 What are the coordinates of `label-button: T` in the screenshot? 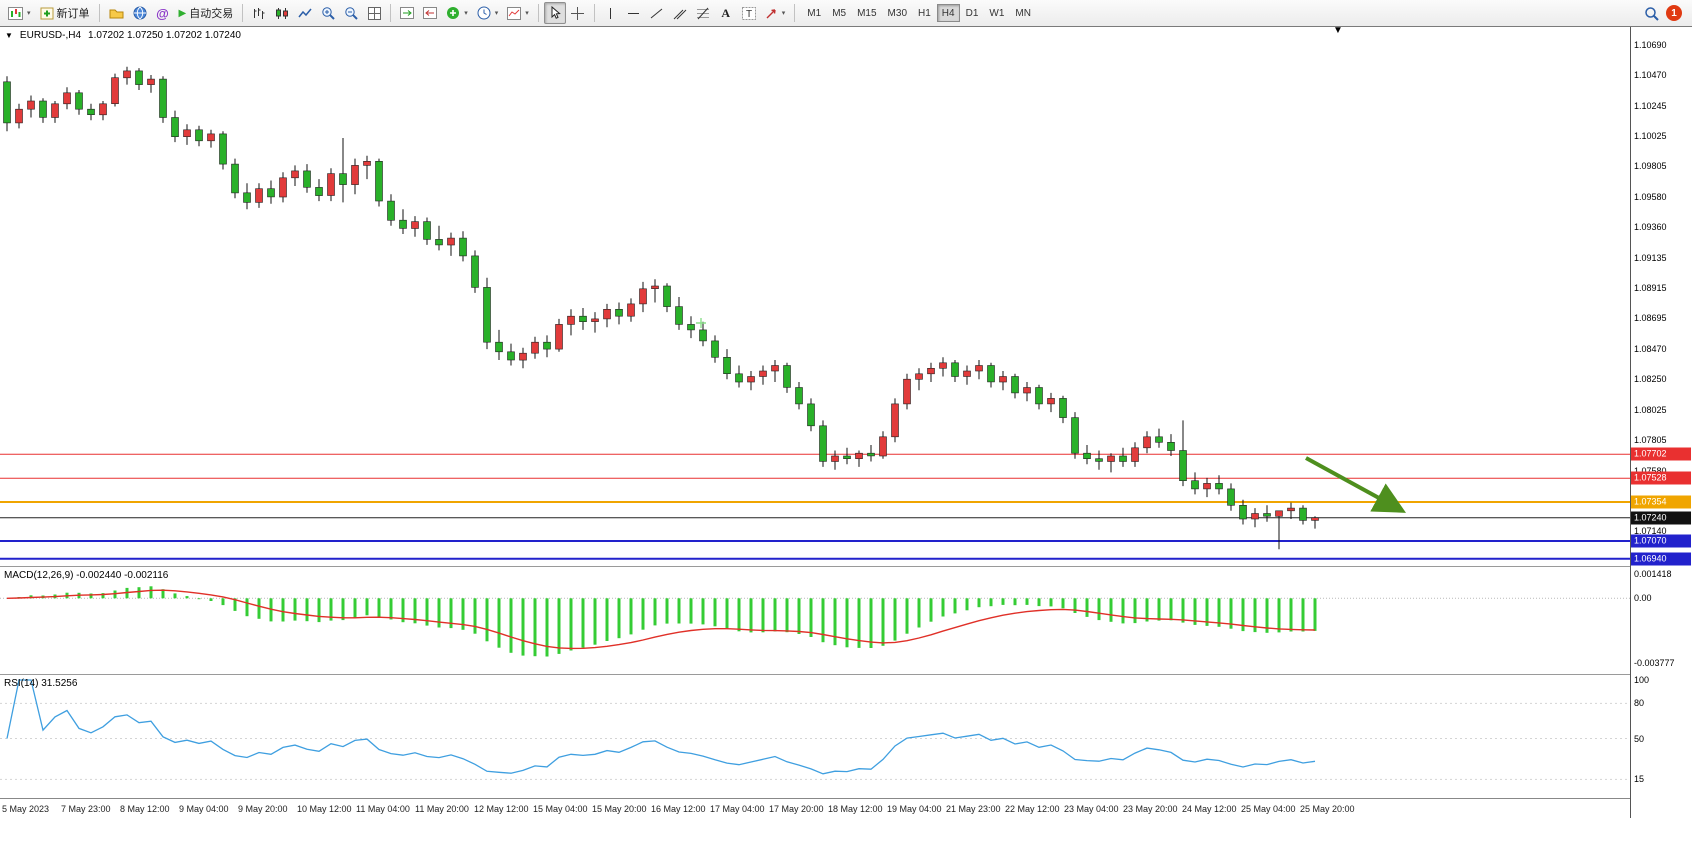 It's located at (749, 13).